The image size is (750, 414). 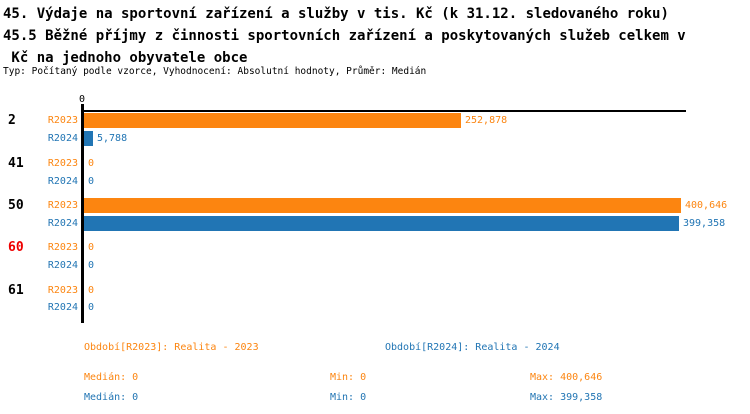 What do you see at coordinates (272, 120) in the screenshot?
I see `bar-r2023-cat2` at bounding box center [272, 120].